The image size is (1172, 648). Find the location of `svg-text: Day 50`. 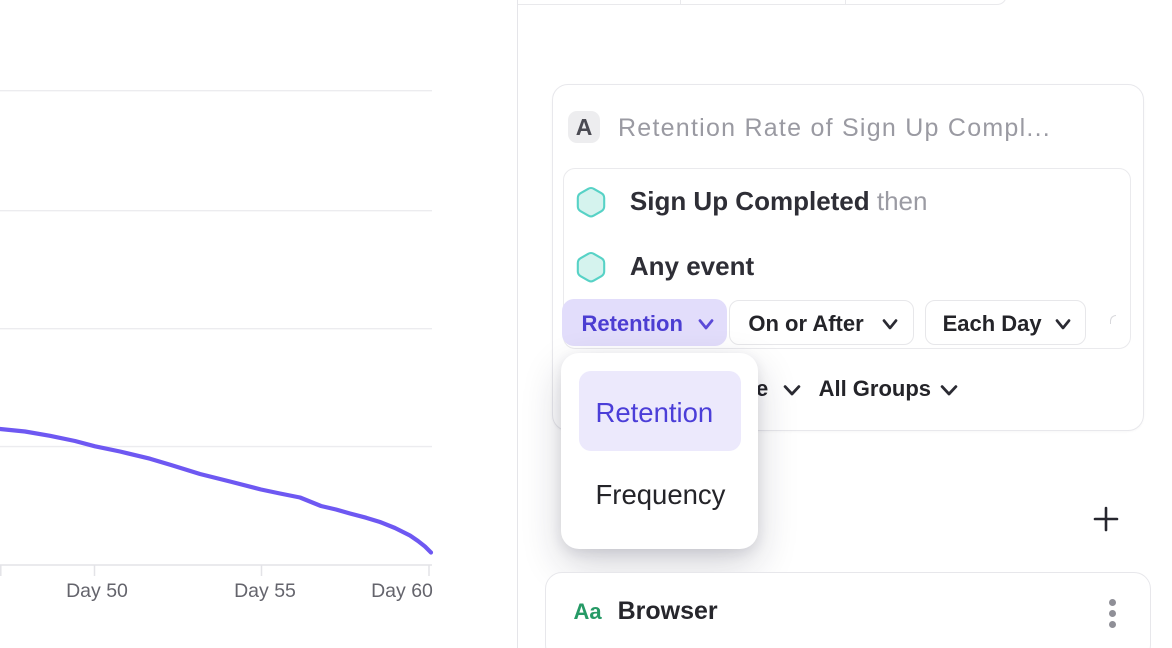

svg-text: Day 50 is located at coordinates (97, 591).